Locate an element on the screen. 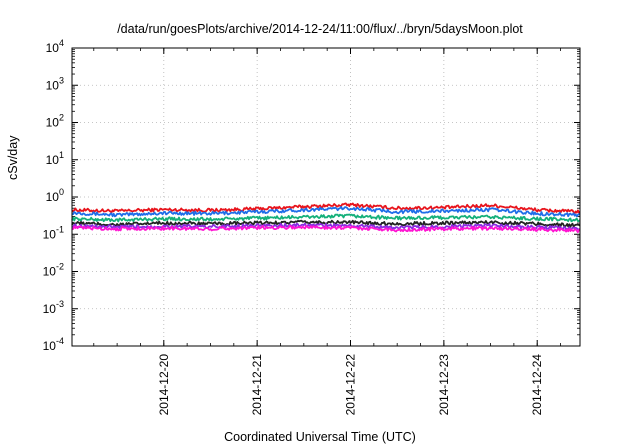  y-tick-label: 10⁻⁴ is located at coordinates (53, 344).